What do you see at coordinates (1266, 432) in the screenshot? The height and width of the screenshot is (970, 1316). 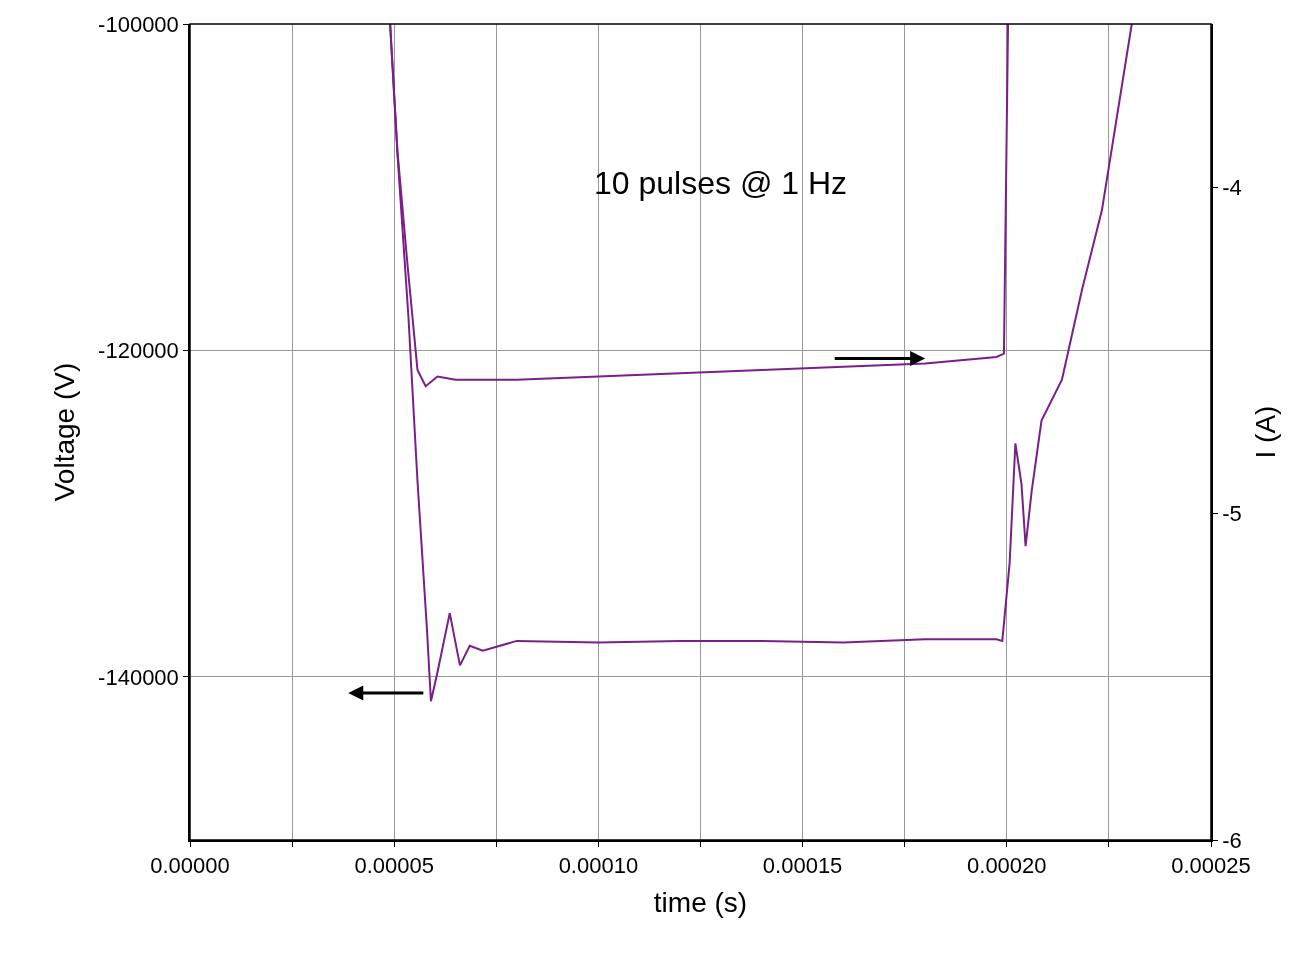 I see `y2-axis-title: I (A)` at bounding box center [1266, 432].